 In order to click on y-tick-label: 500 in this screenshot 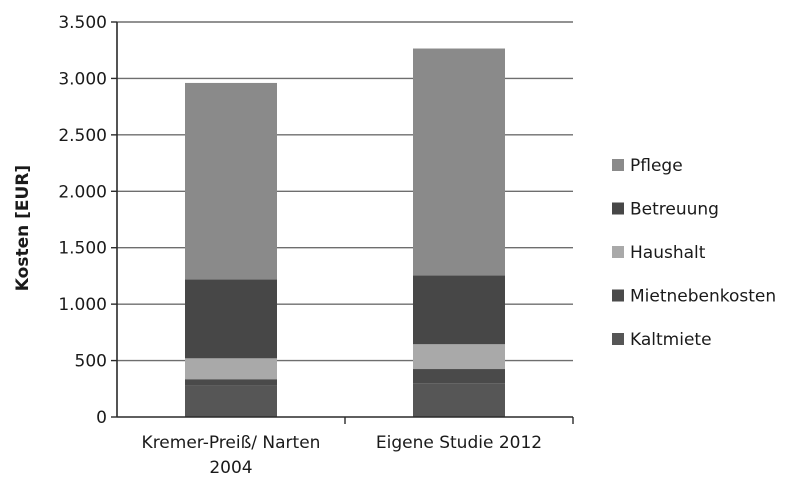, I will do `click(91, 362)`.